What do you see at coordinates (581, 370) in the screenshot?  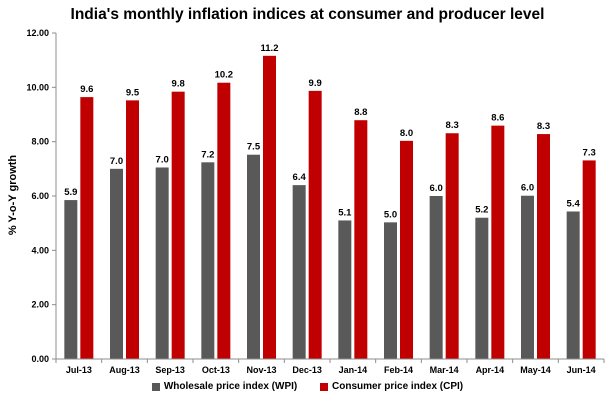 I see `x-tick-label: Jun-14` at bounding box center [581, 370].